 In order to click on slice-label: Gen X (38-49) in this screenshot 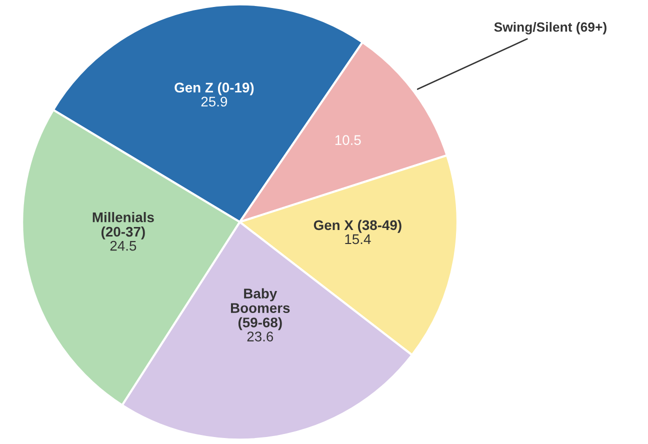, I will do `click(358, 226)`.